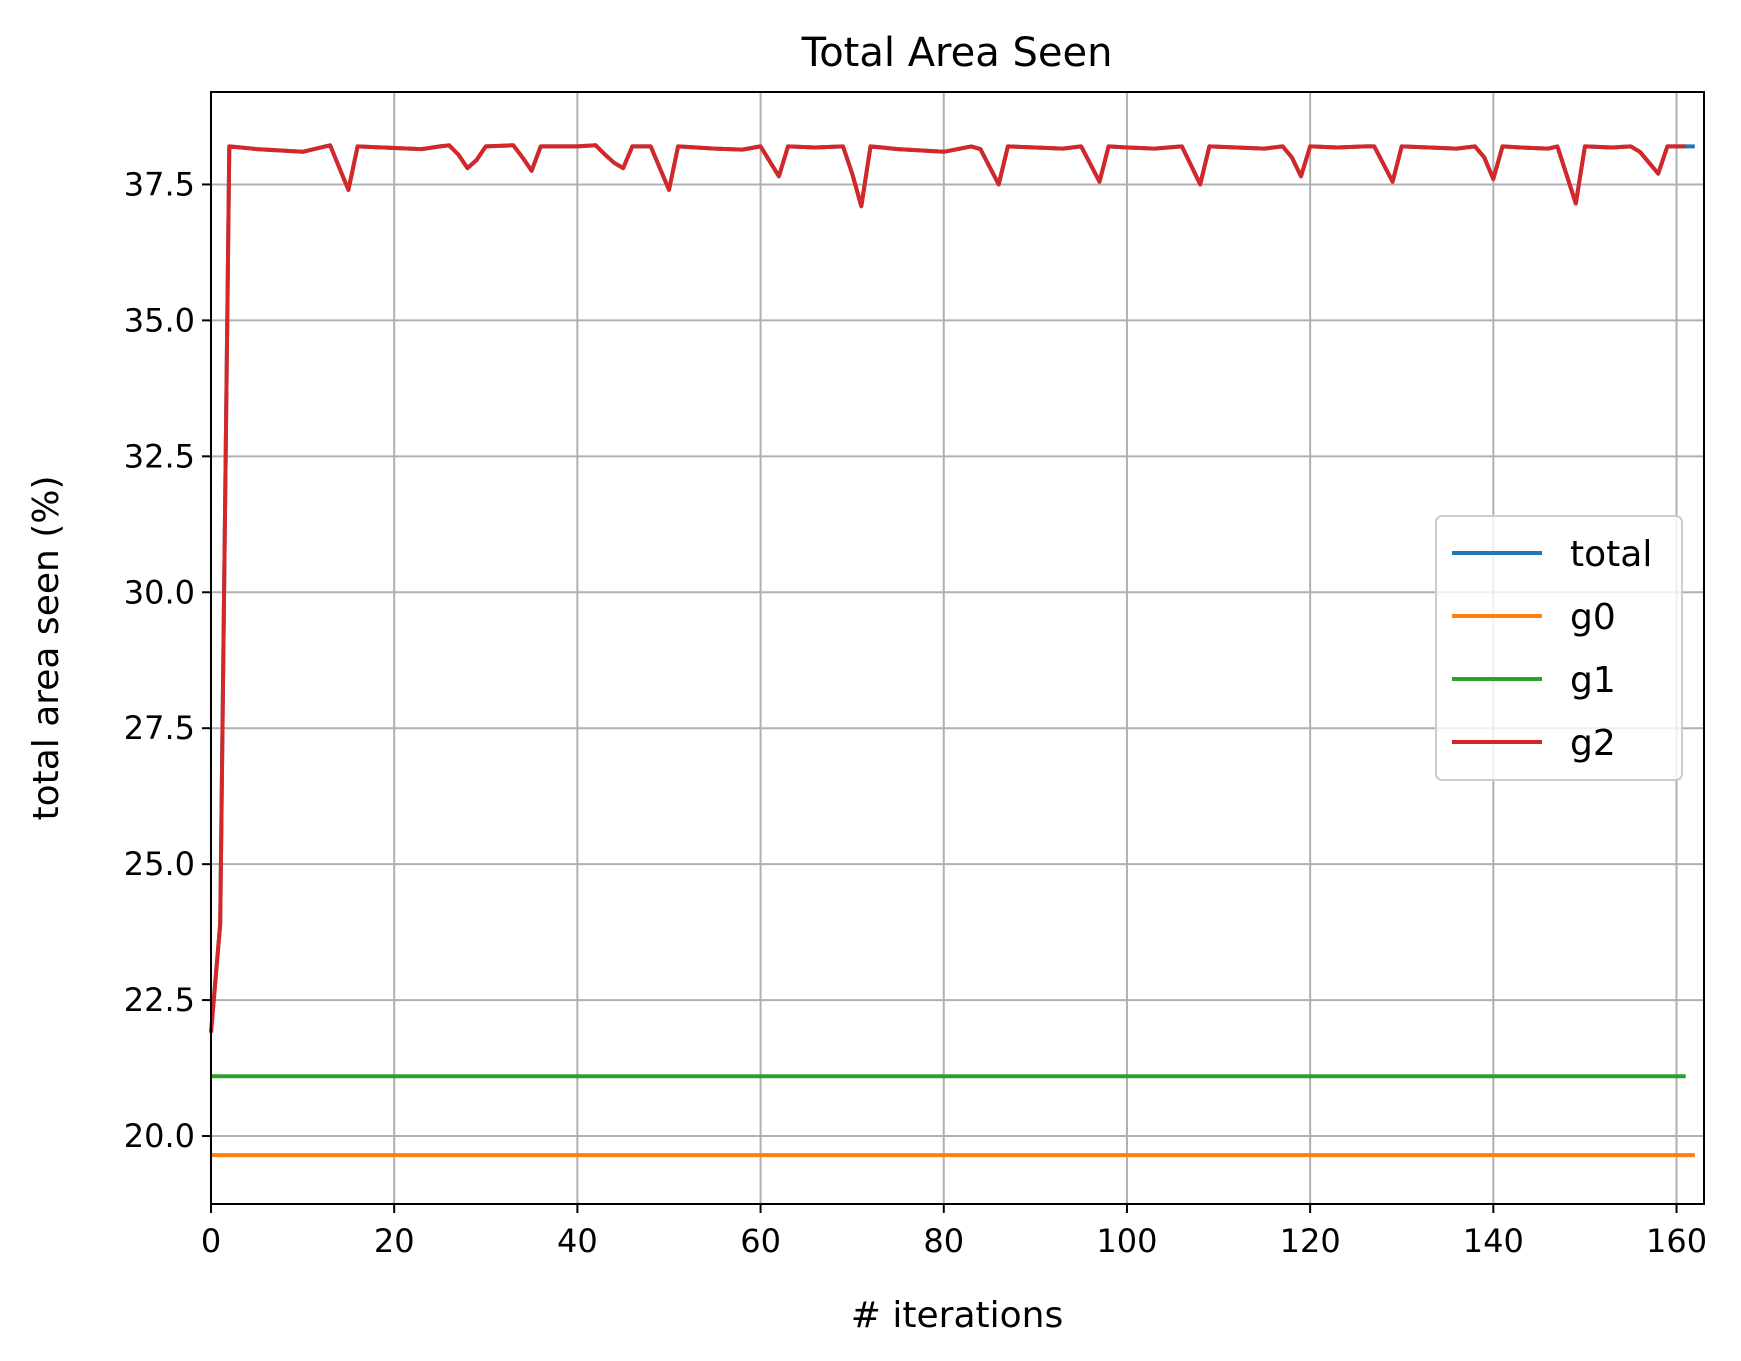 The height and width of the screenshot is (1361, 1741). I want to click on y-tick-label: 32.5, so click(159, 456).